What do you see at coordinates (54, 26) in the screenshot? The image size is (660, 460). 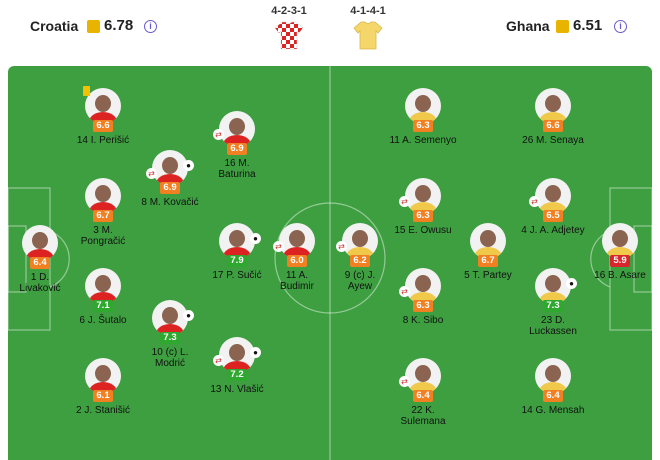 I see `home-team-name: Croatia` at bounding box center [54, 26].